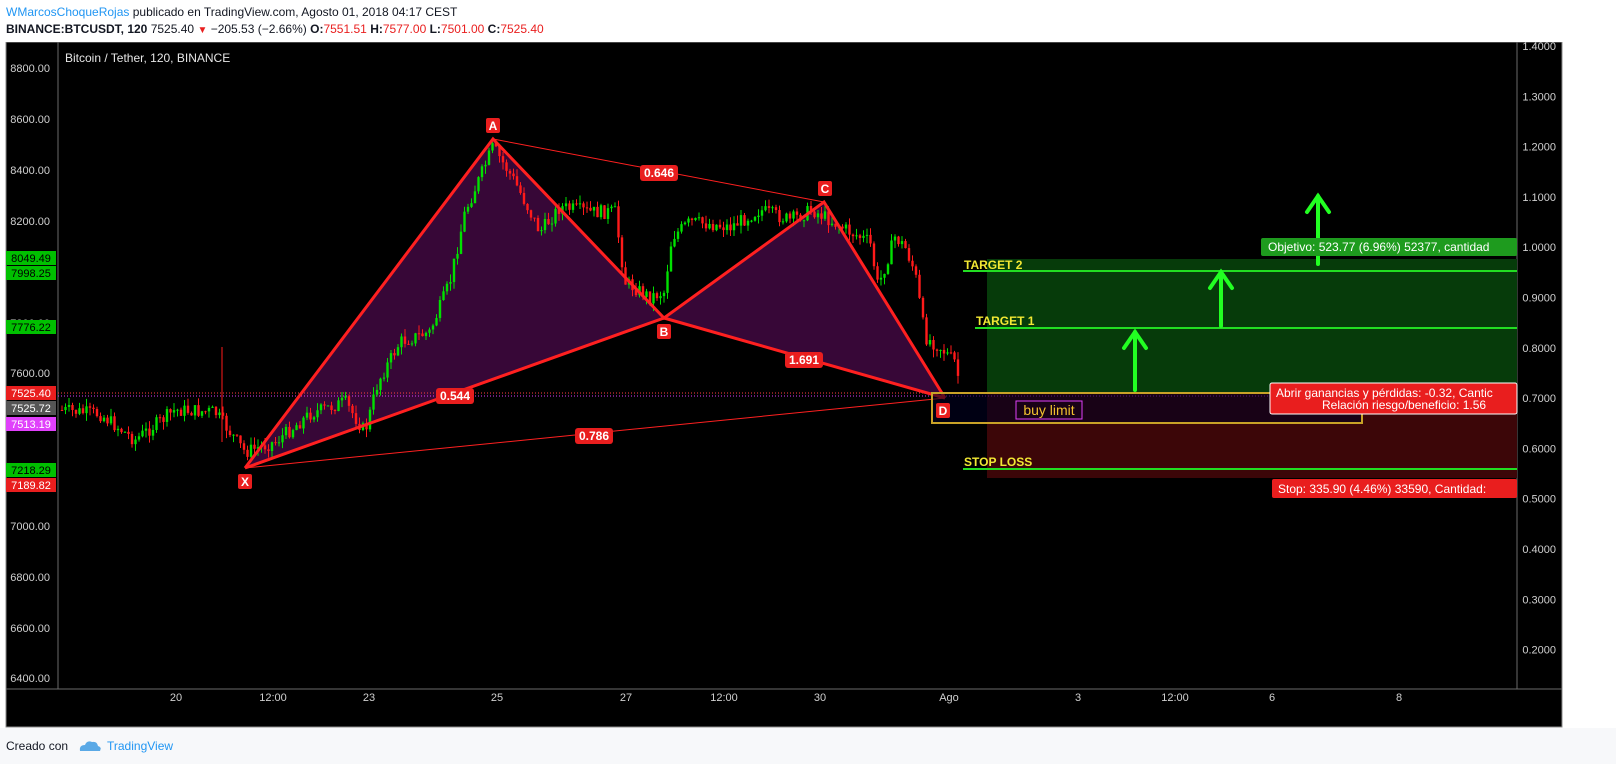 The image size is (1616, 764). I want to click on ratio-ac-label: 0.646, so click(659, 173).